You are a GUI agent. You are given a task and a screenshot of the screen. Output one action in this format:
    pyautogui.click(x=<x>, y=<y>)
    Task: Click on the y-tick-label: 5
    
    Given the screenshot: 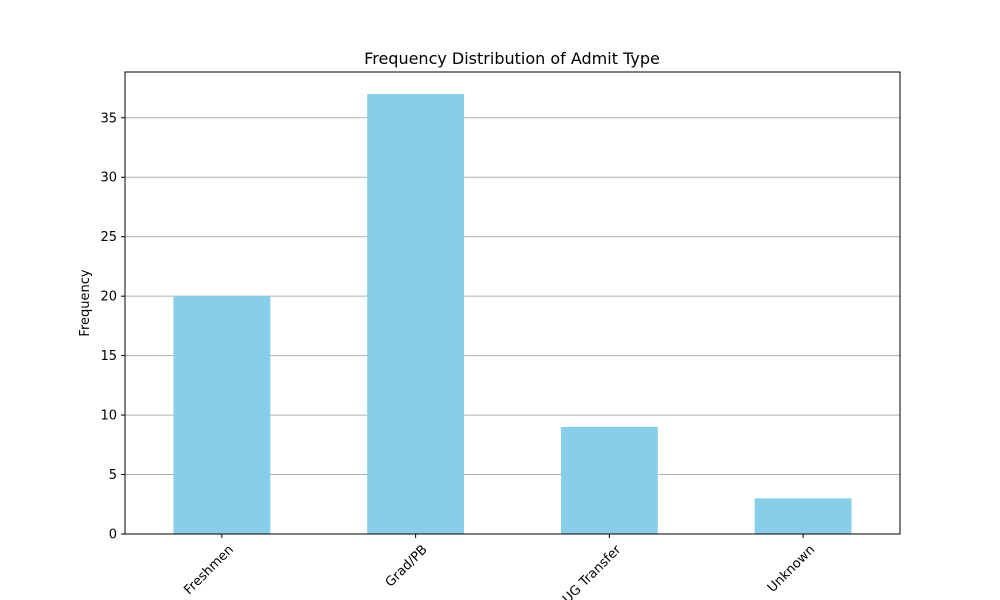 What is the action you would take?
    pyautogui.click(x=113, y=475)
    